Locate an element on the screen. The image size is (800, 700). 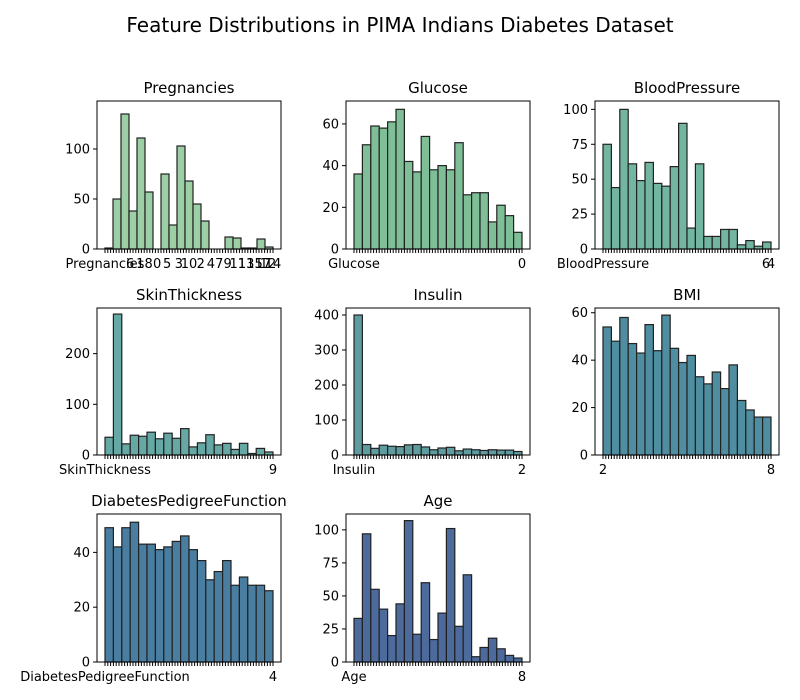
x-tick-label: 13 is located at coordinates (246, 264).